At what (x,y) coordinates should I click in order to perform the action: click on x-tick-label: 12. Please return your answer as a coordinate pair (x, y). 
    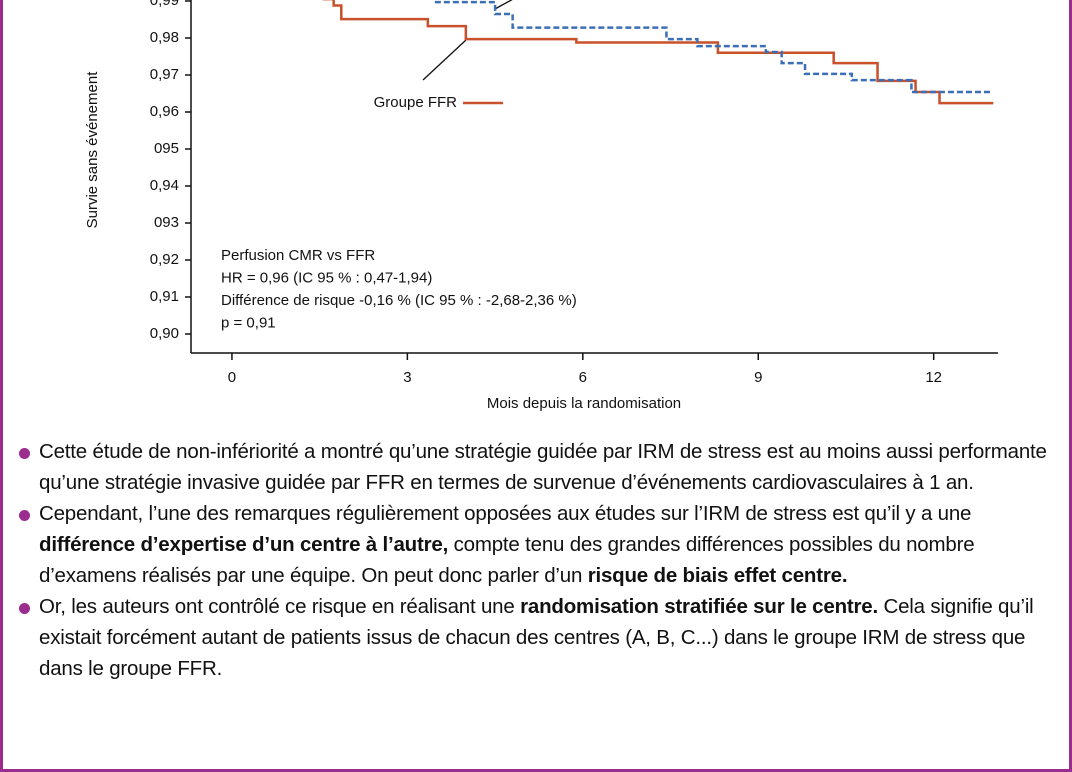
    Looking at the image, I should click on (933, 377).